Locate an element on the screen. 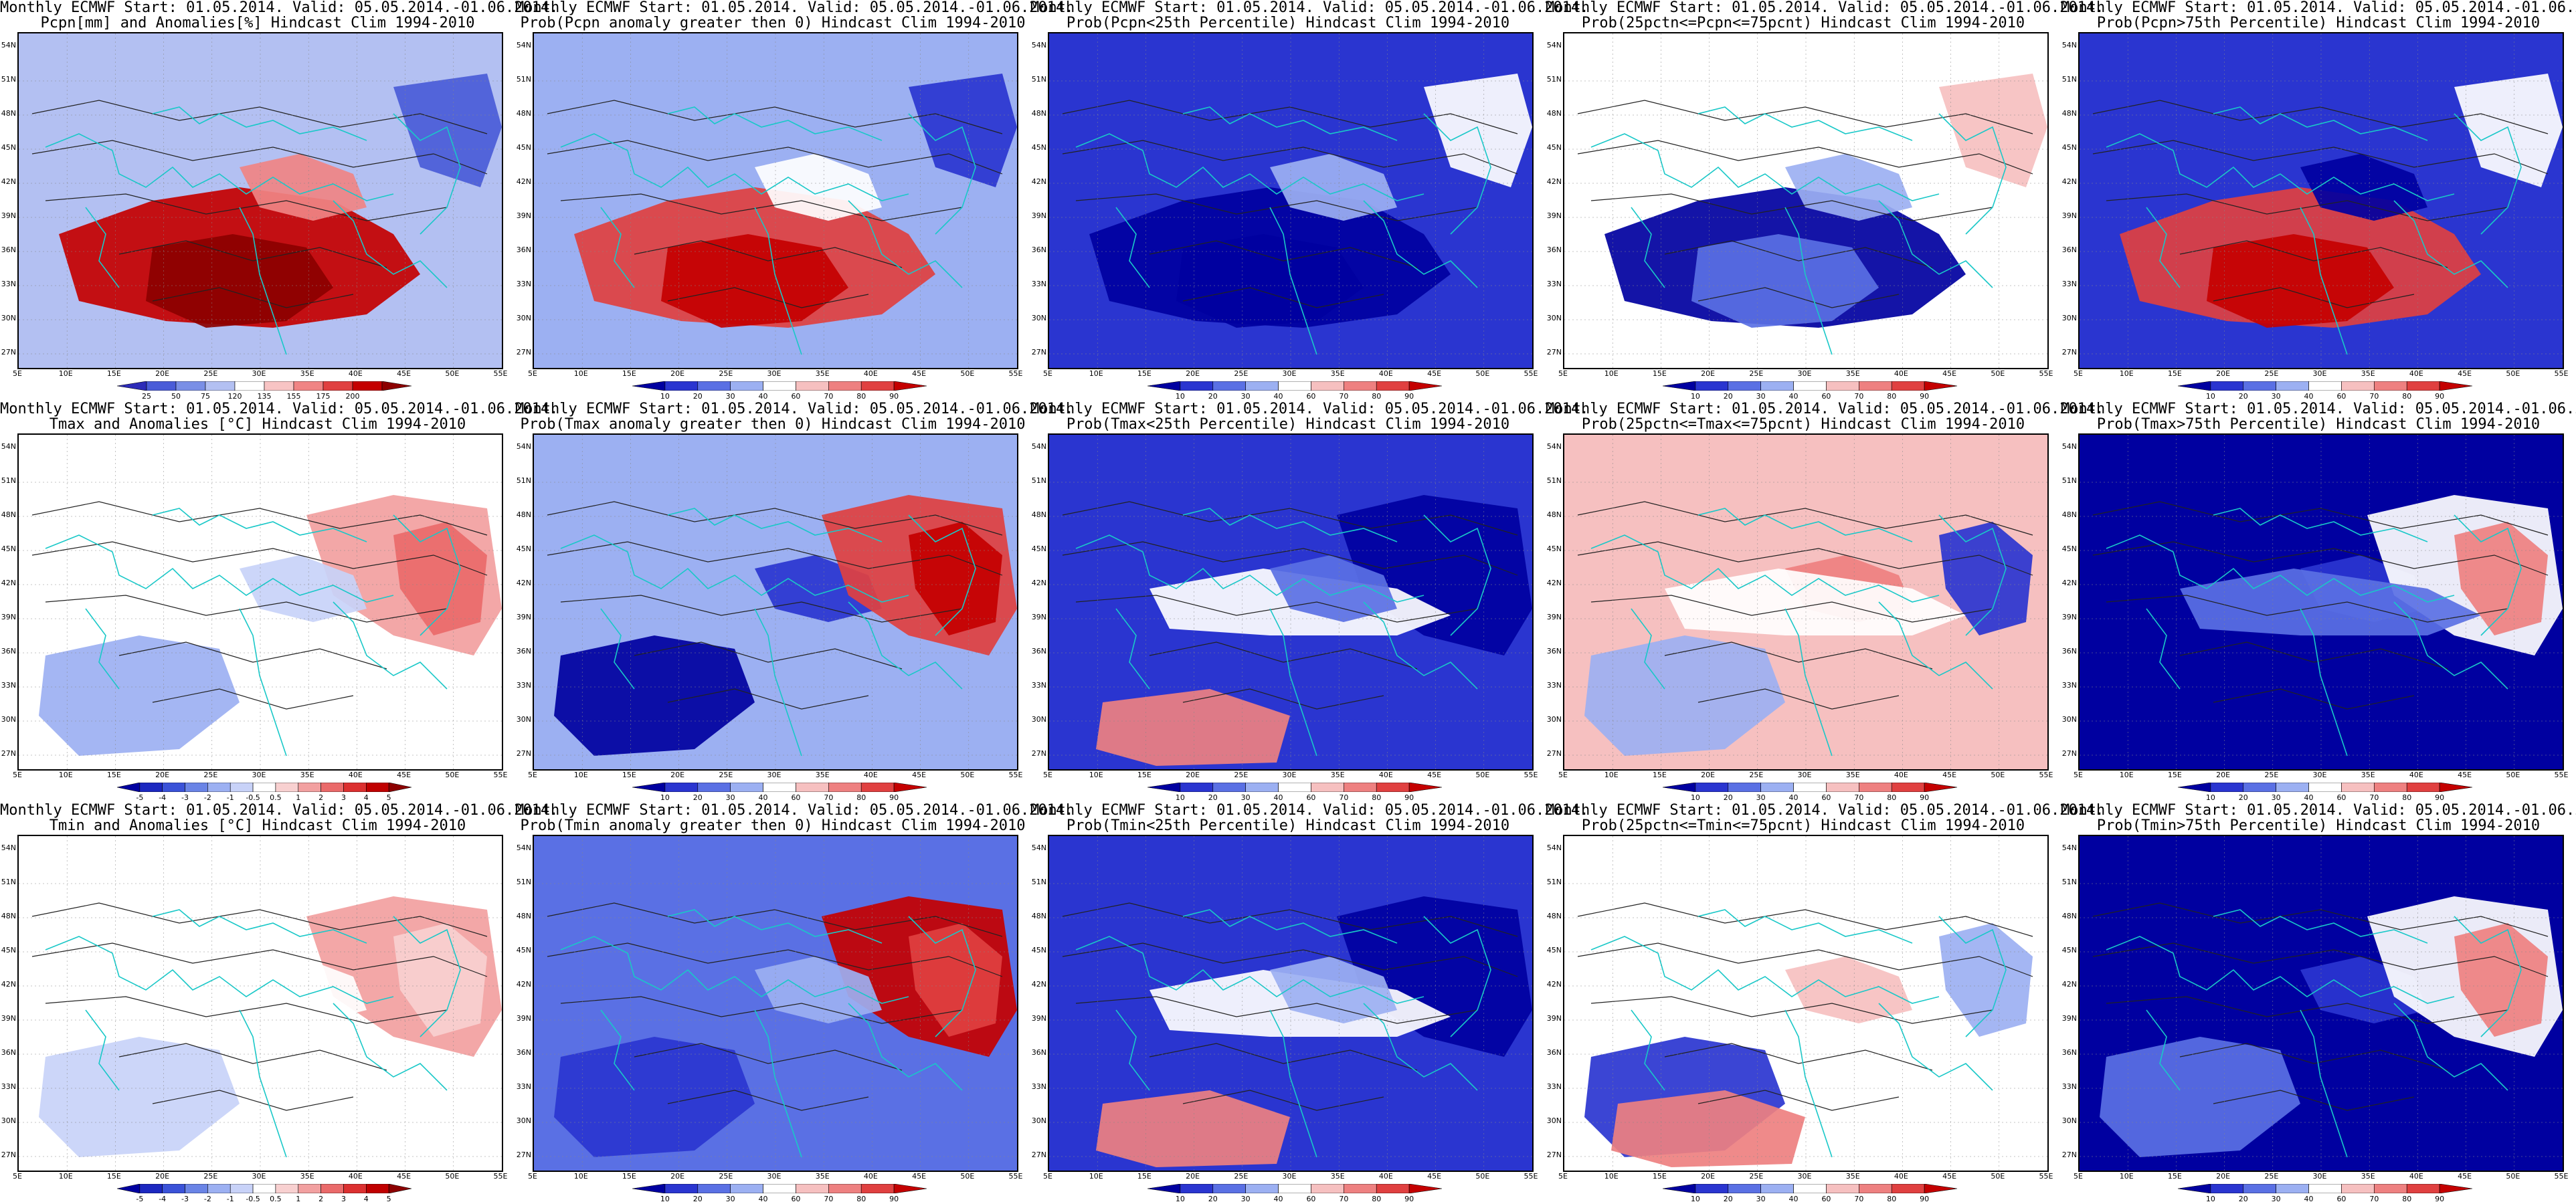  lat-tick-label: 36N is located at coordinates (1554, 651).